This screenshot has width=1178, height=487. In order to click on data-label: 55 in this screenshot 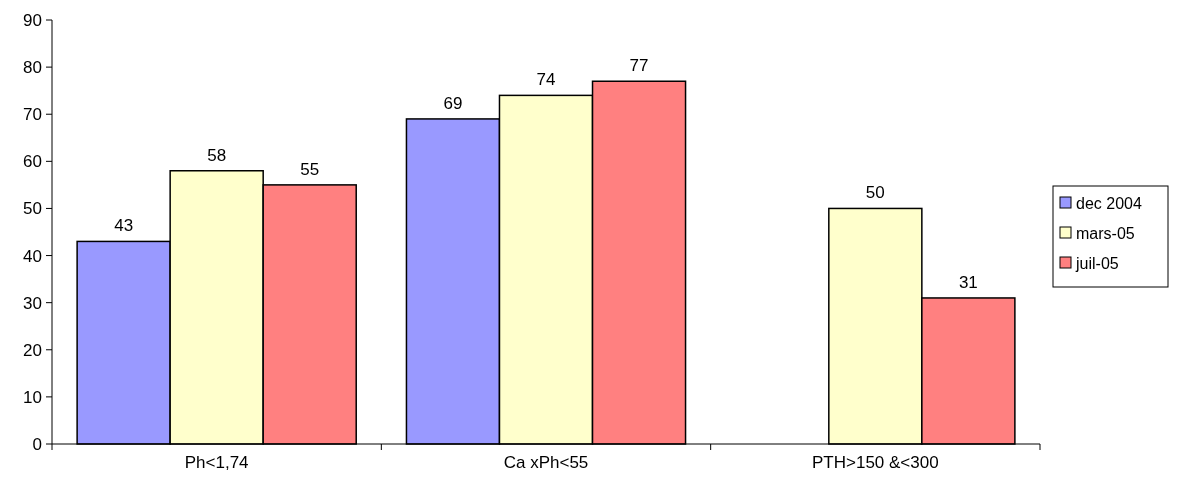, I will do `click(310, 169)`.